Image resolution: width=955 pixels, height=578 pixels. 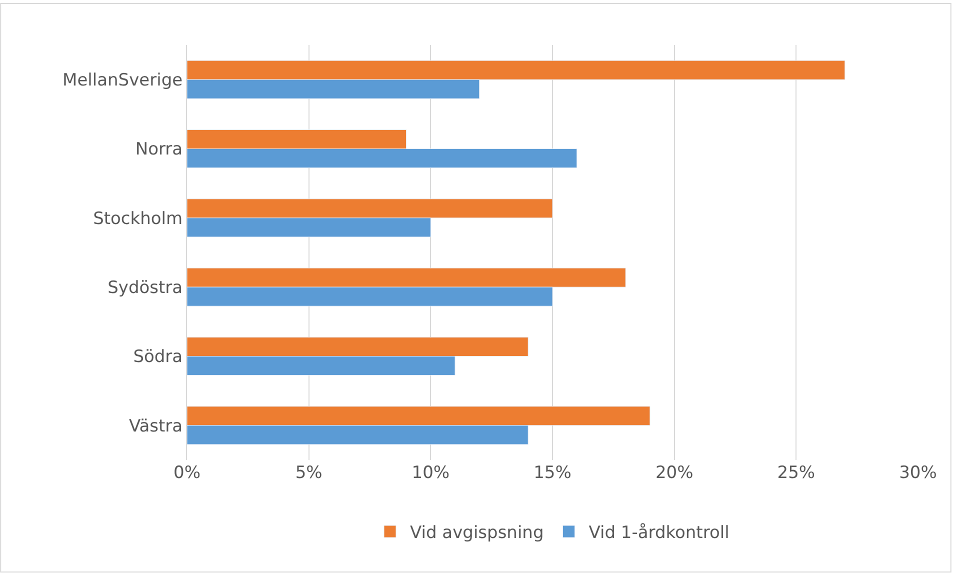 I want to click on x-tick-label: 0%, so click(x=187, y=473).